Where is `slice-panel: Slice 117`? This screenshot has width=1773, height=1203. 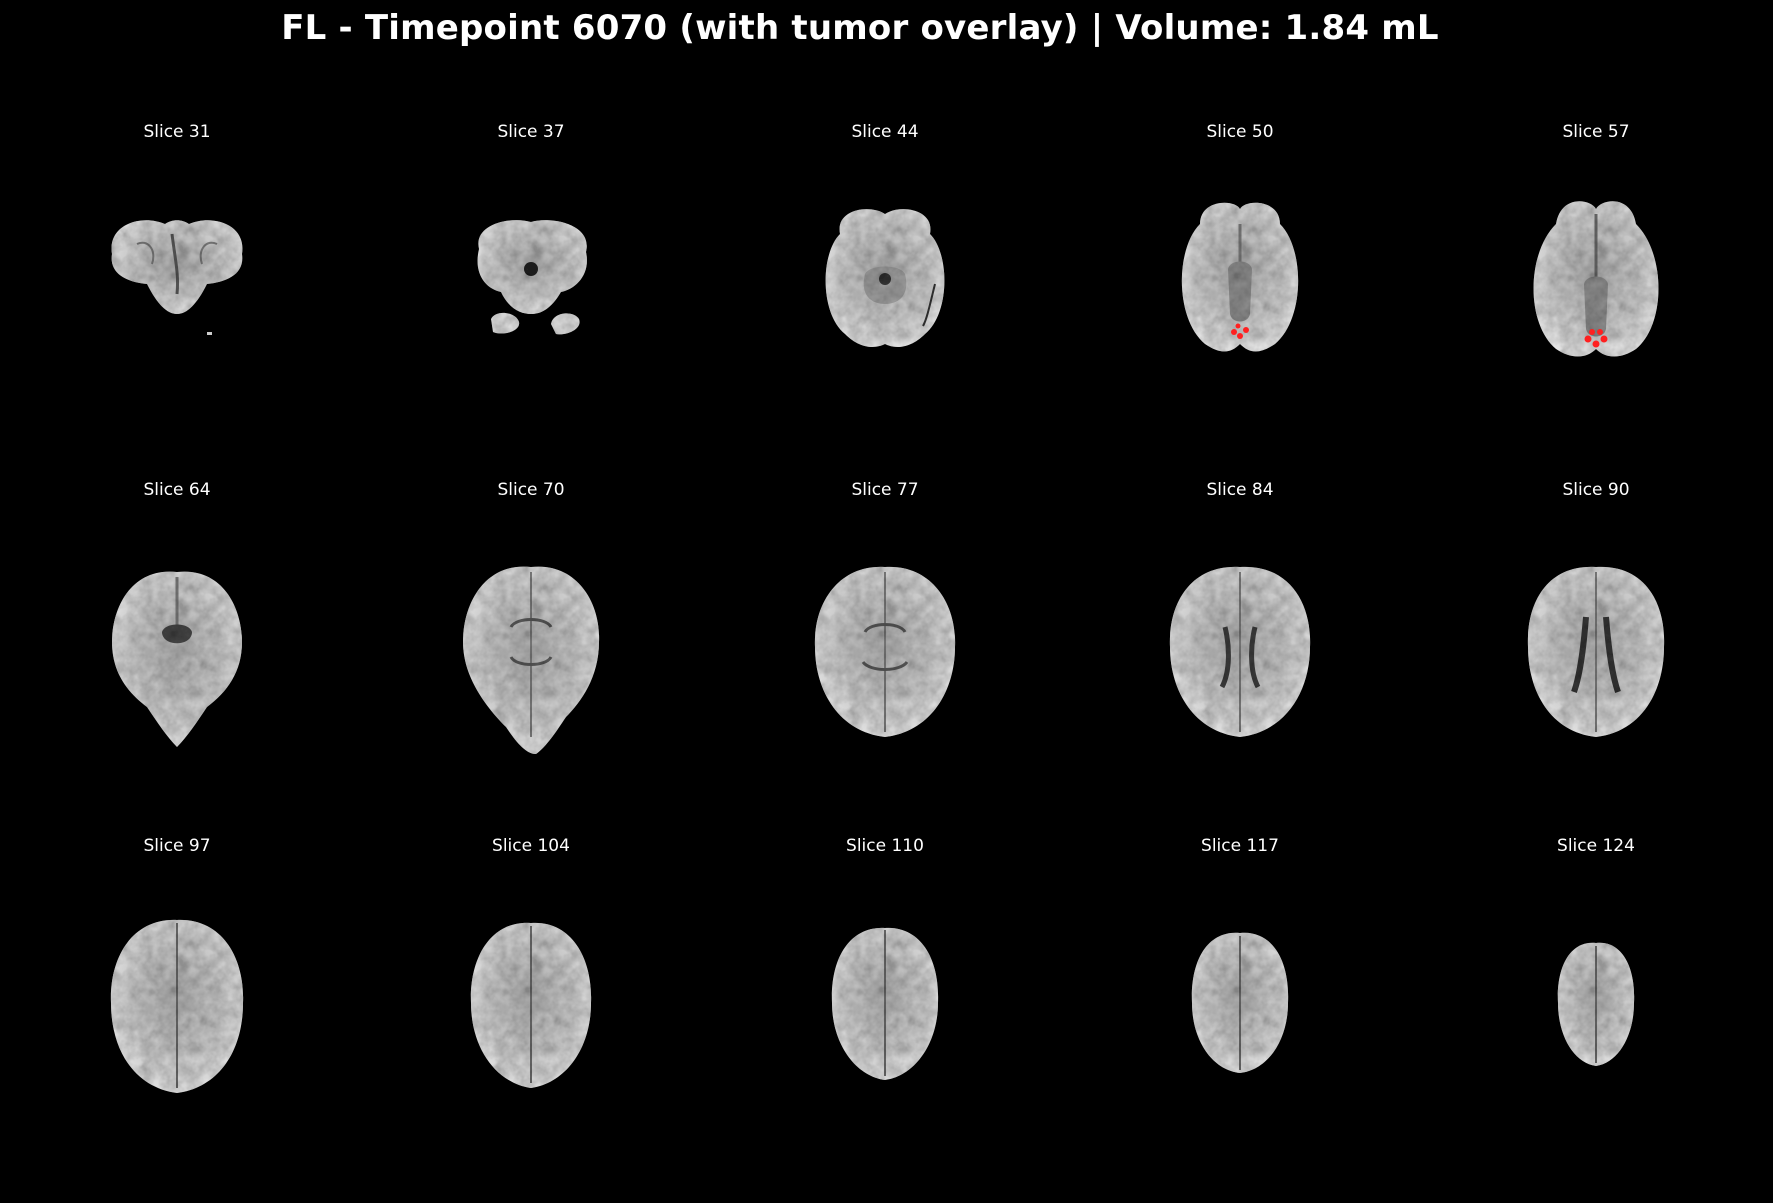
slice-panel: Slice 117 is located at coordinates (1240, 1001).